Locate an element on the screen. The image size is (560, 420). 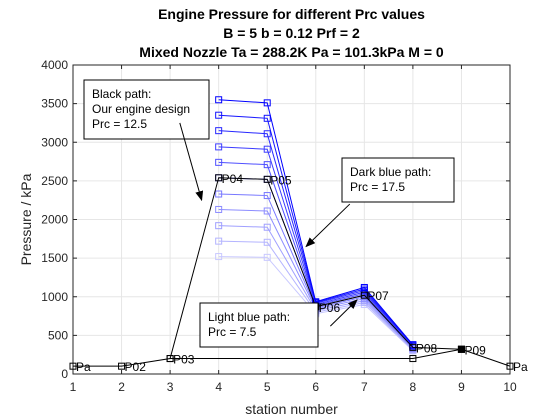
y-tick-label: 0 is located at coordinates (64, 374).